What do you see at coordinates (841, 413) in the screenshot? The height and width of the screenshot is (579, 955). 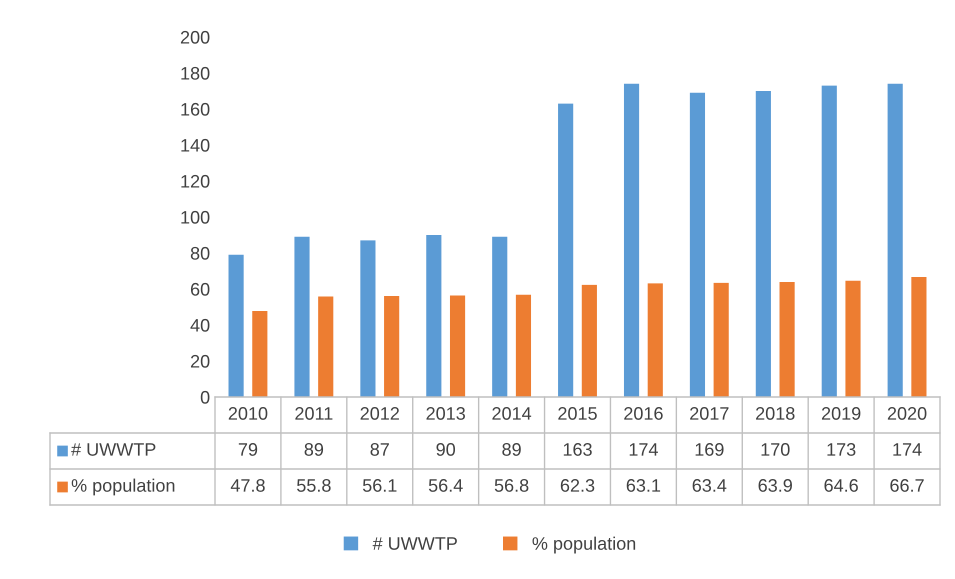 I see `x-tick-label: 2019` at bounding box center [841, 413].